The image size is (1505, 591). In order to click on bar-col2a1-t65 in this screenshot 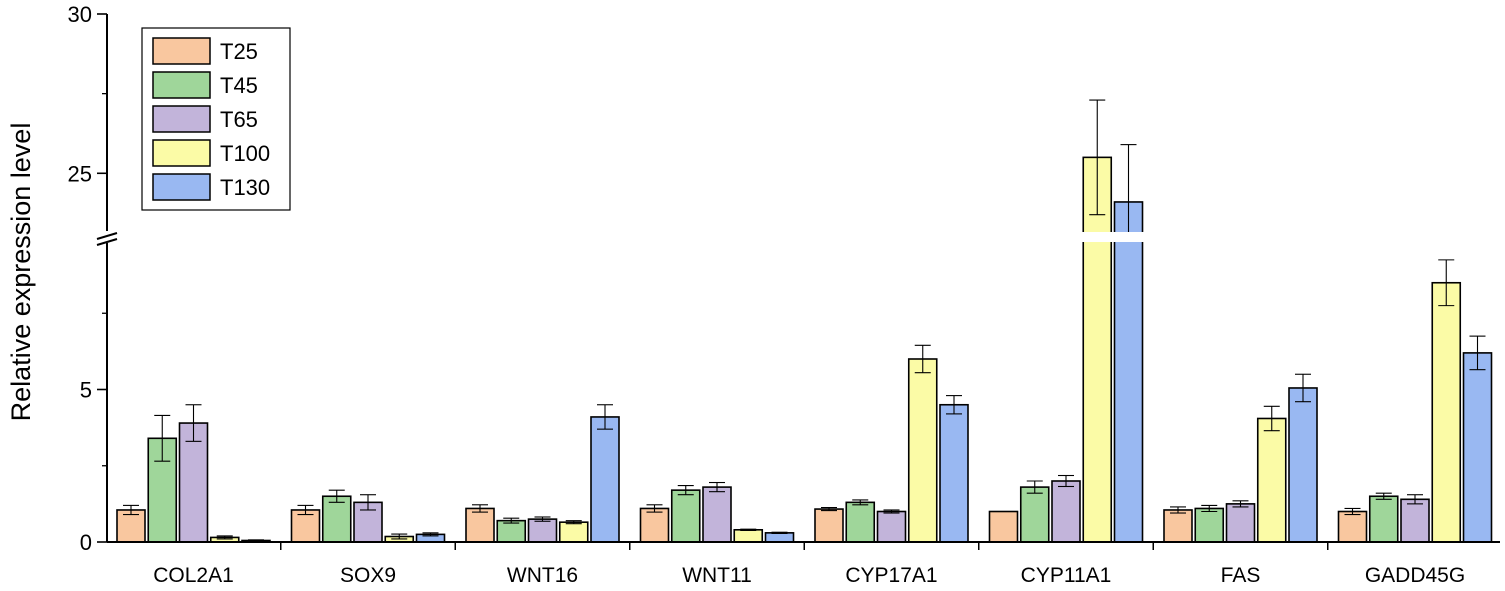, I will do `click(193, 482)`.